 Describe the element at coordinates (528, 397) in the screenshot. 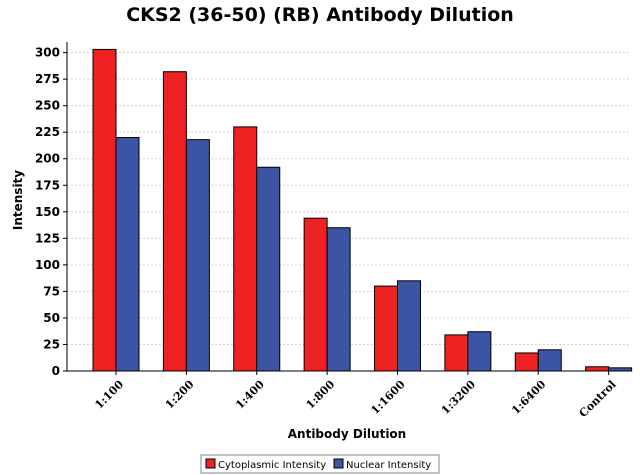

I see `x-tick-label: 1:6400` at that location.